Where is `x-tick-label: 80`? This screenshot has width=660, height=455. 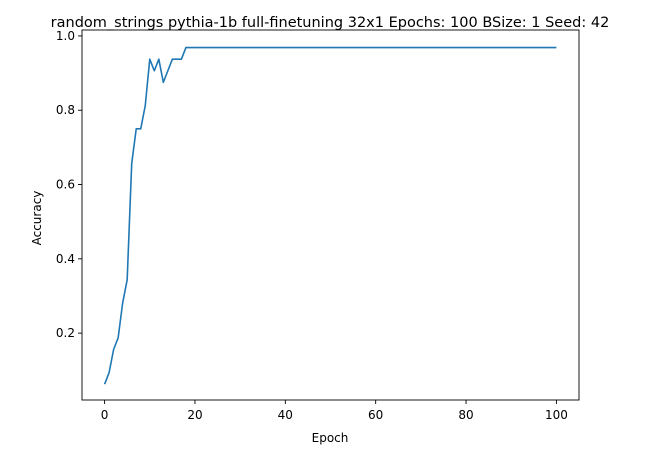
x-tick-label: 80 is located at coordinates (465, 415).